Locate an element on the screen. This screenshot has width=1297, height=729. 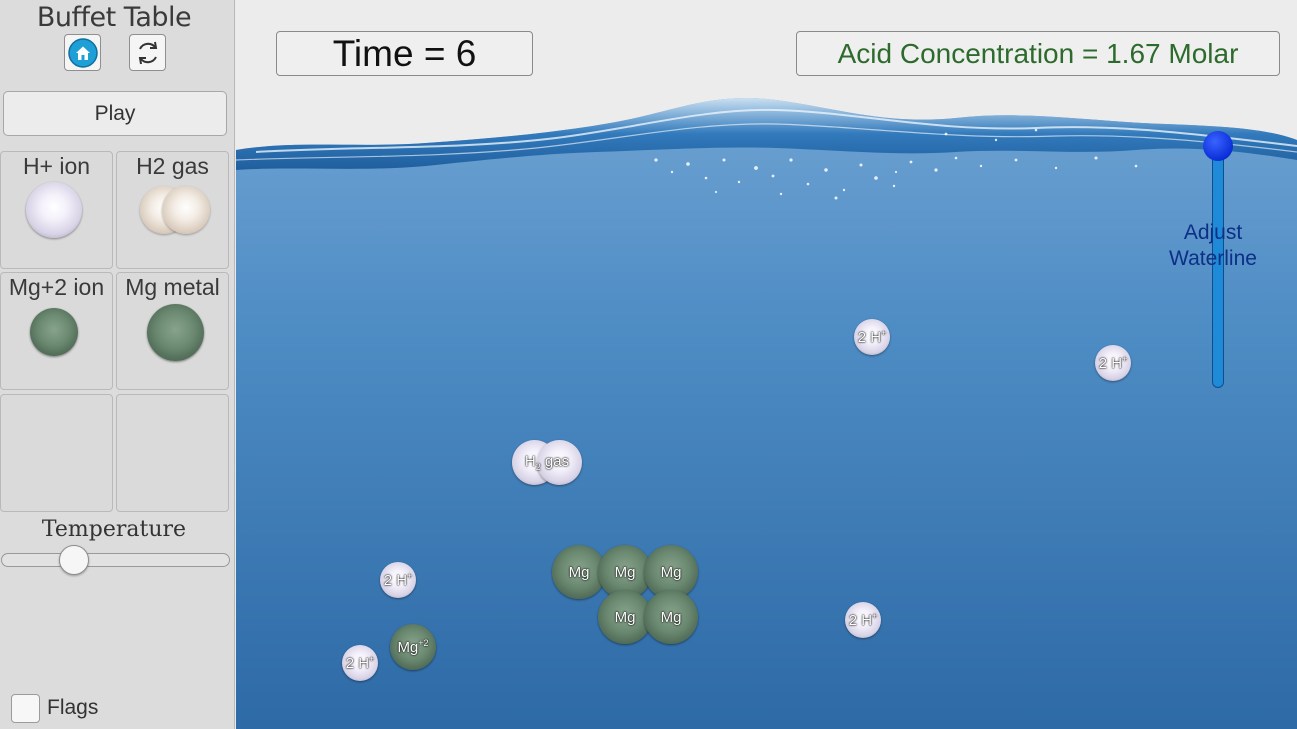
temperature-label: Temperature is located at coordinates (114, 529).